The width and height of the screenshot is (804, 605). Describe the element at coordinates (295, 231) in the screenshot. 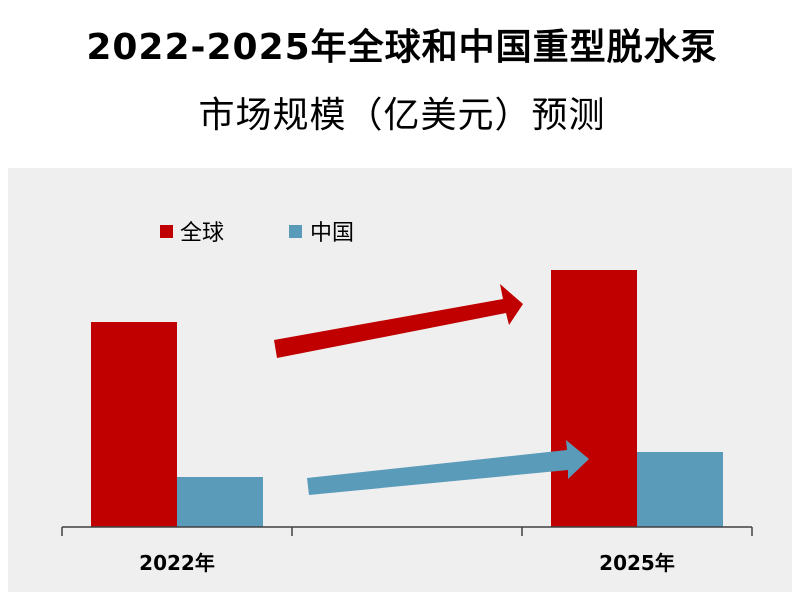

I see `legend-swatch-china` at that location.